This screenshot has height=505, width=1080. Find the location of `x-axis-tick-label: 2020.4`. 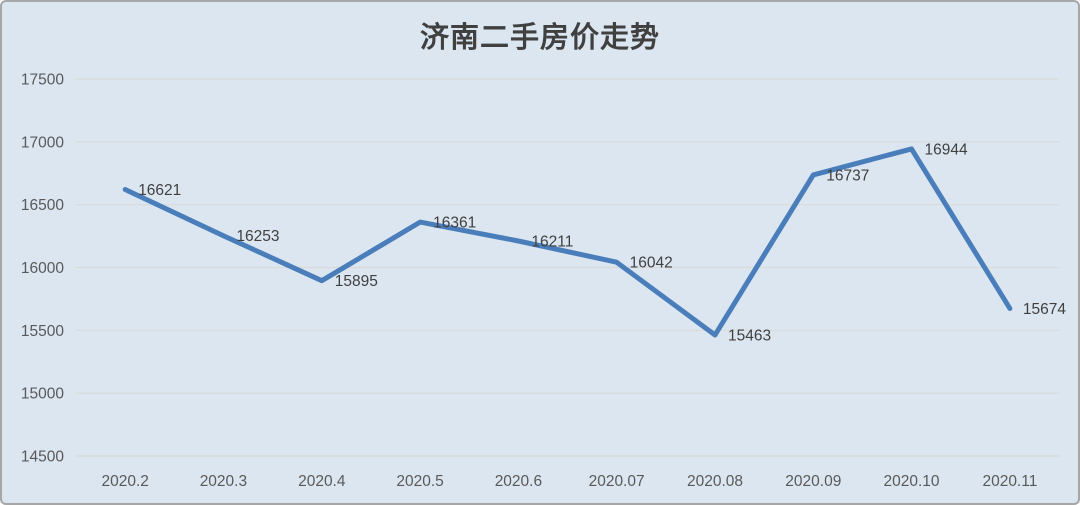

x-axis-tick-label: 2020.4 is located at coordinates (322, 481).